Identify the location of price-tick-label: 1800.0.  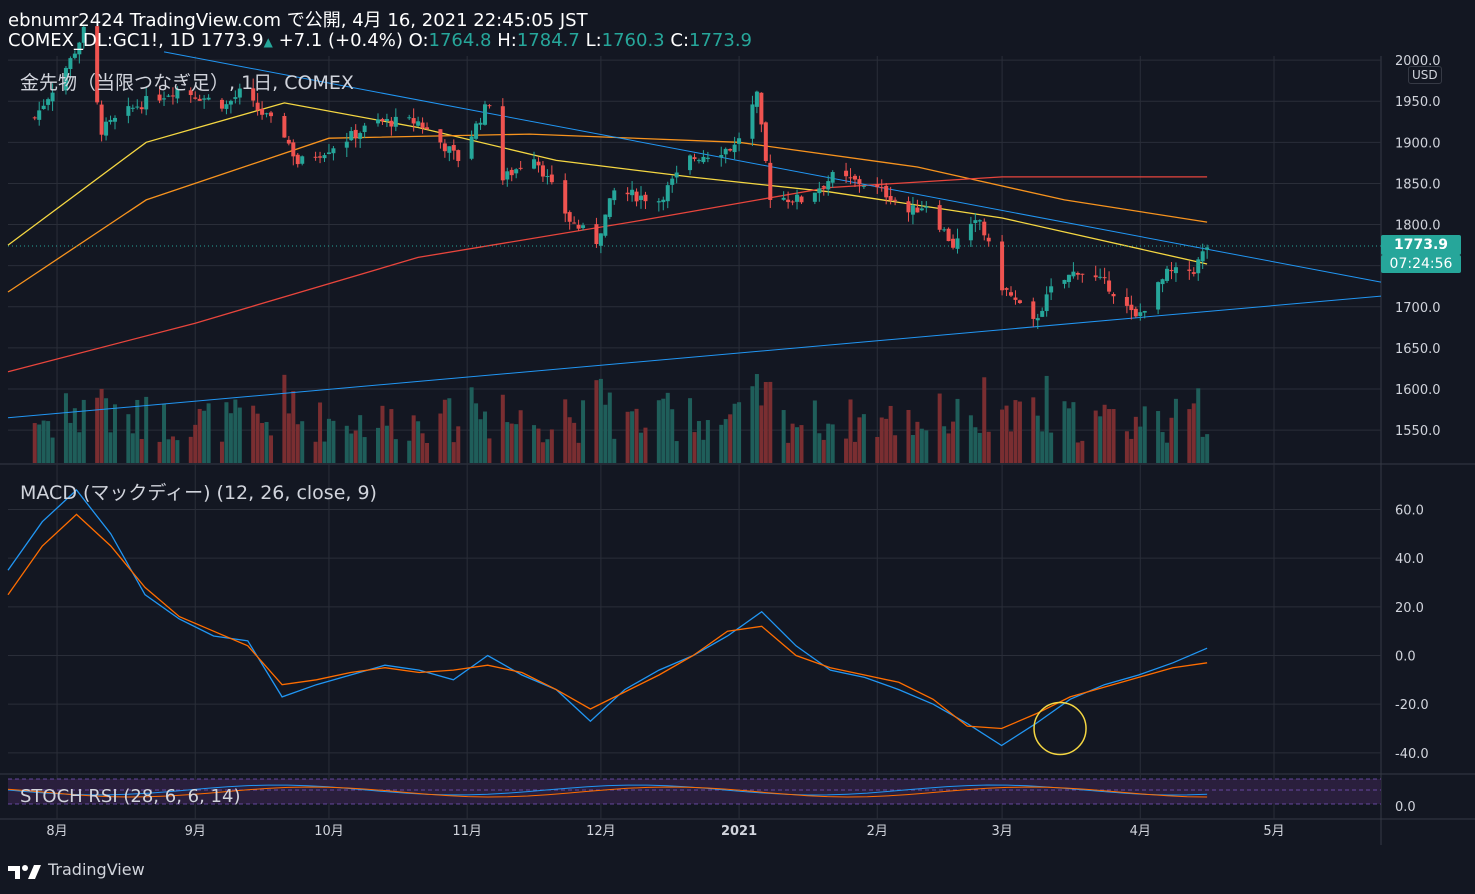
(1418, 226).